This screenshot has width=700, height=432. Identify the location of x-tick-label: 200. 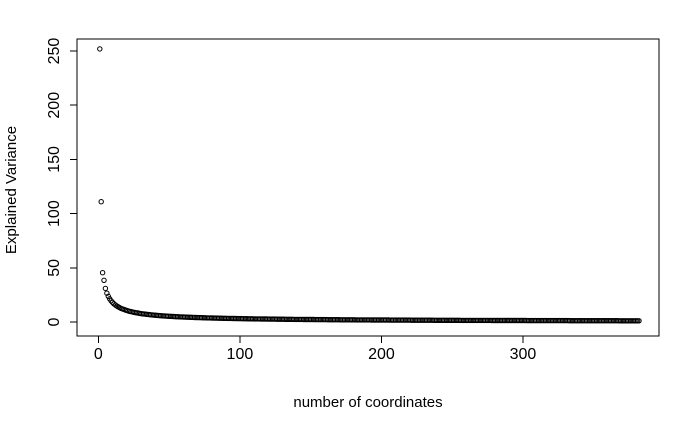
(381, 354).